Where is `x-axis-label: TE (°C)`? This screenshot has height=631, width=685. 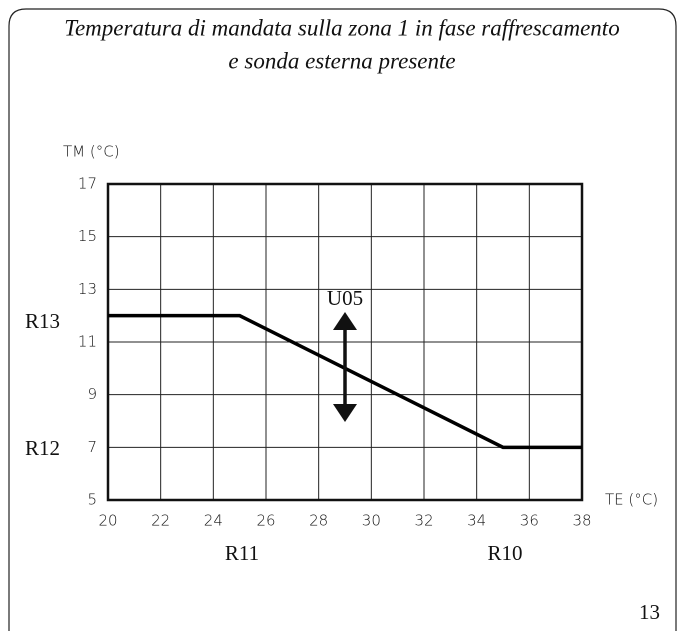
x-axis-label: TE (°C) is located at coordinates (631, 500).